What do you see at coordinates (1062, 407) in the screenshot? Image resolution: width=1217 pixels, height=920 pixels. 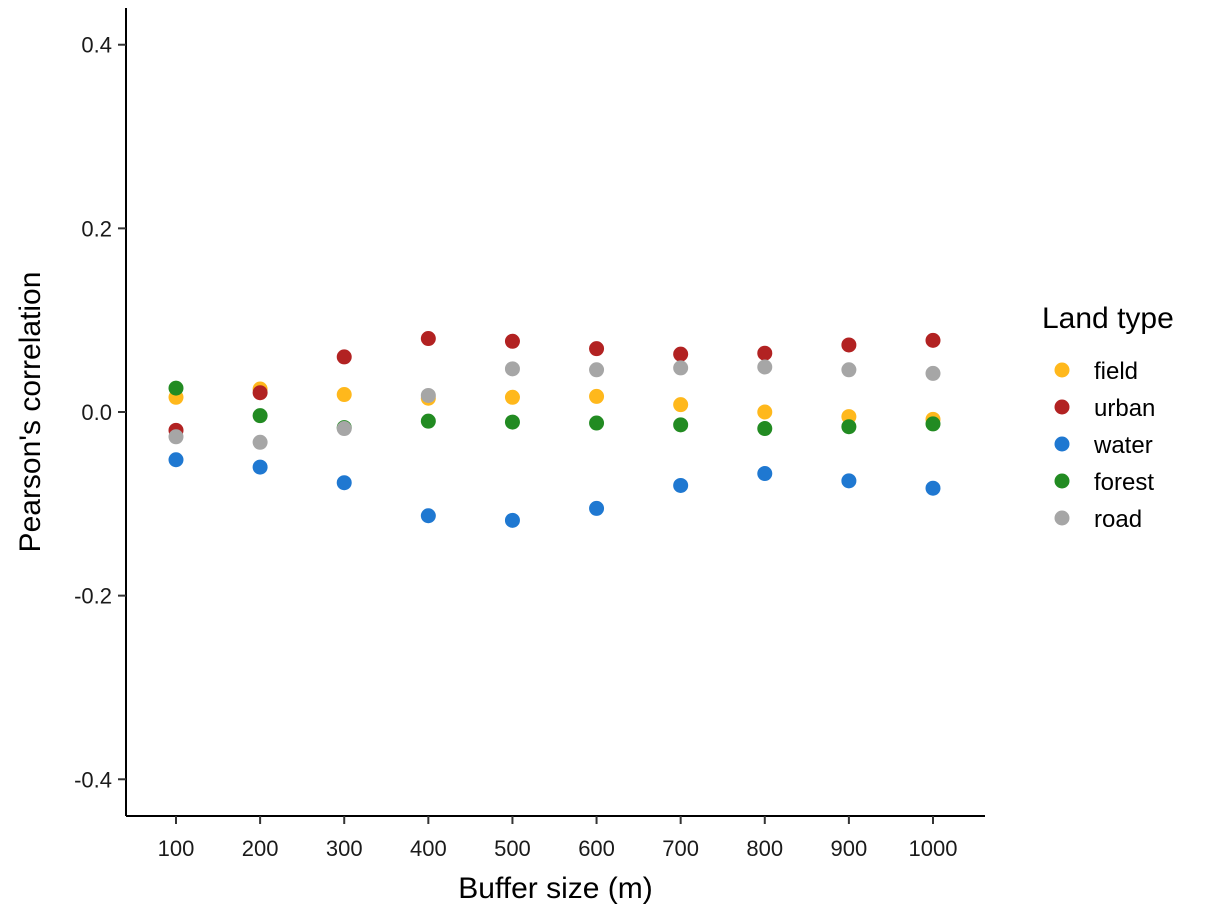 I see `legend-key-urban` at bounding box center [1062, 407].